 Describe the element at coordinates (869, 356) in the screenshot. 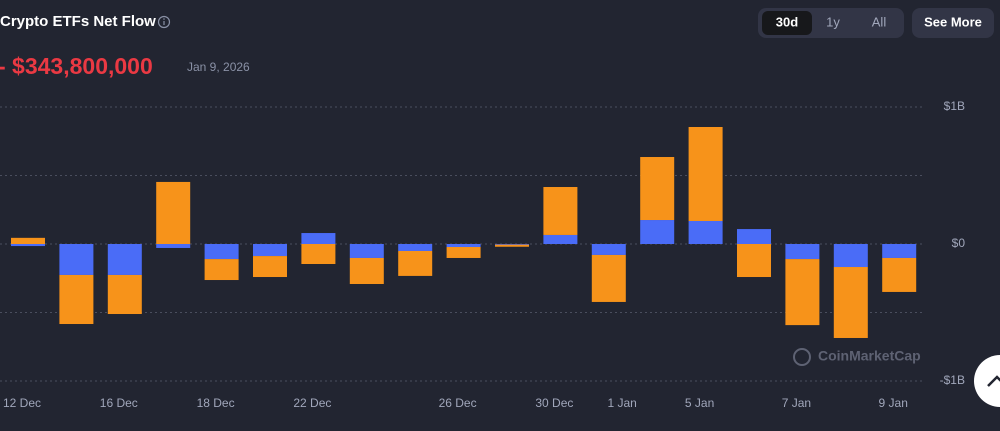

I see `watermark-text: CoinMarketCap` at that location.